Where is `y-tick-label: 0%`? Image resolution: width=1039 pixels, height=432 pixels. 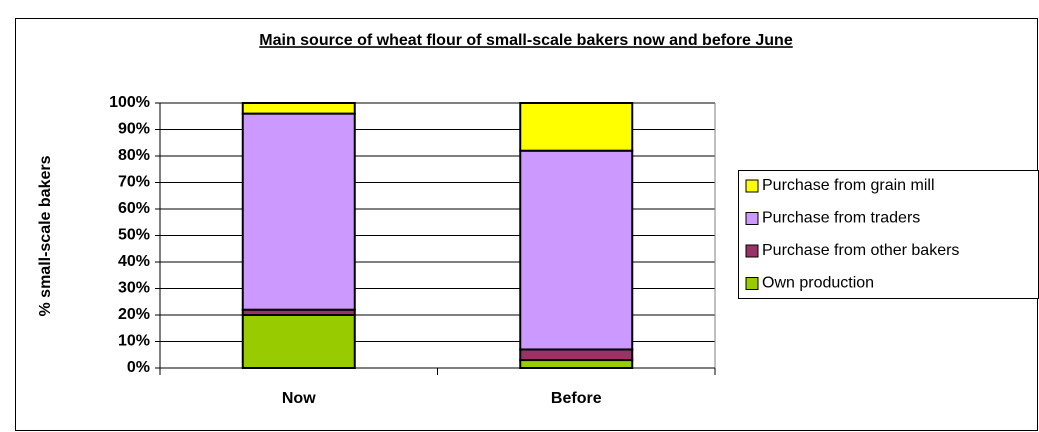 y-tick-label: 0% is located at coordinates (138, 367).